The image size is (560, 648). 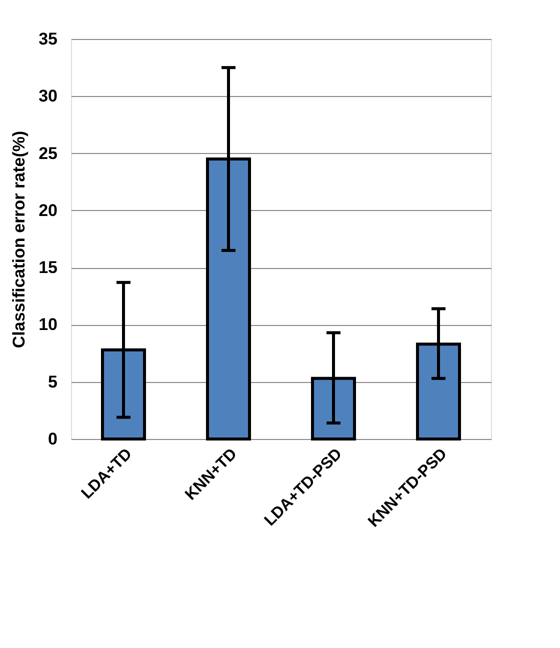 I want to click on y-tick-label: 10, so click(x=48, y=324).